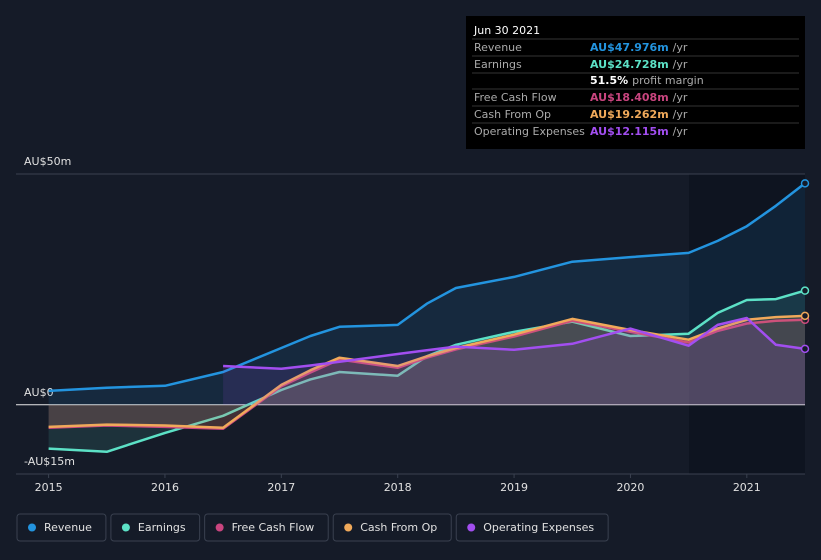 The height and width of the screenshot is (560, 821). What do you see at coordinates (49, 487) in the screenshot?
I see `x-tick-label: 2015` at bounding box center [49, 487].